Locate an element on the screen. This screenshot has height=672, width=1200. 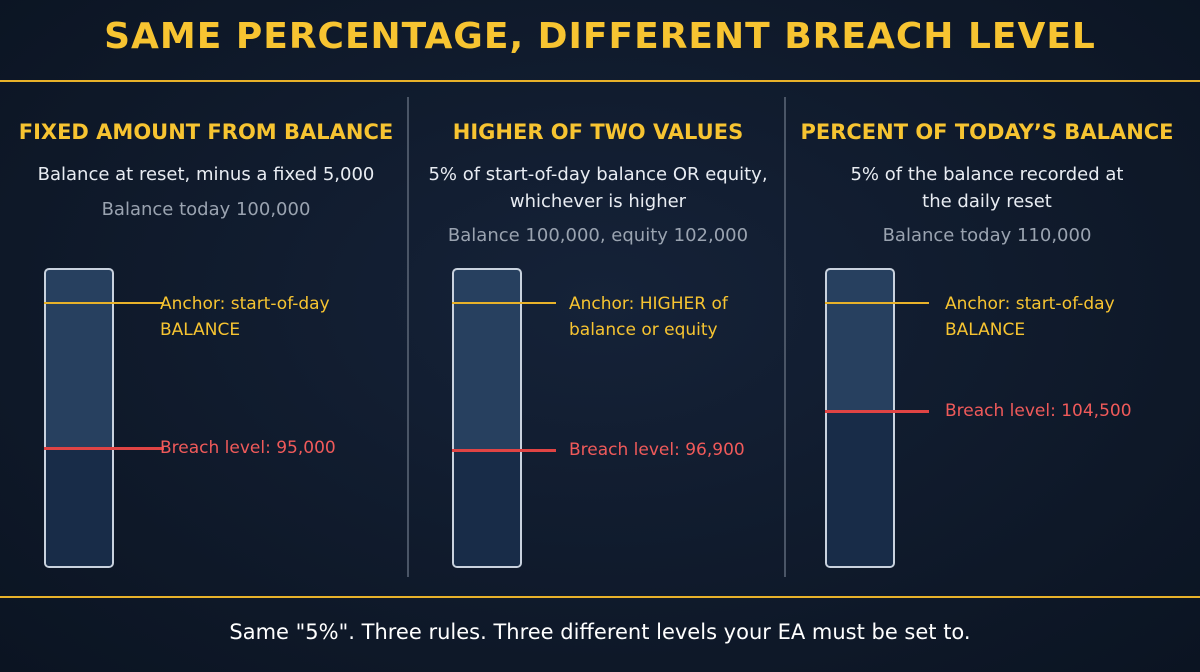
breach-label: Breach level: 95,000 is located at coordinates (248, 448).